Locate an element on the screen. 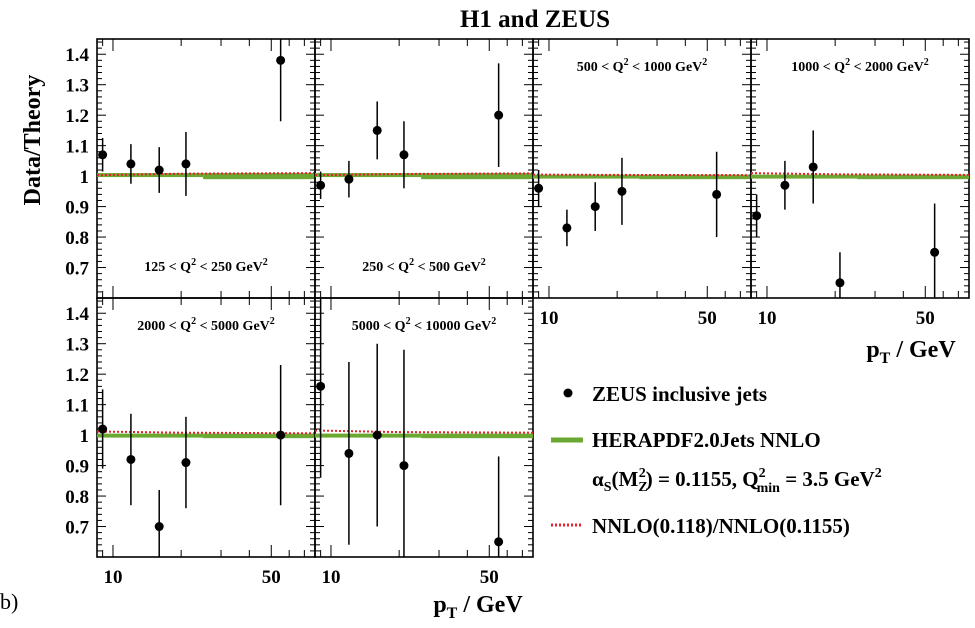  x-axis-label: pT / GeV is located at coordinates (478, 607).